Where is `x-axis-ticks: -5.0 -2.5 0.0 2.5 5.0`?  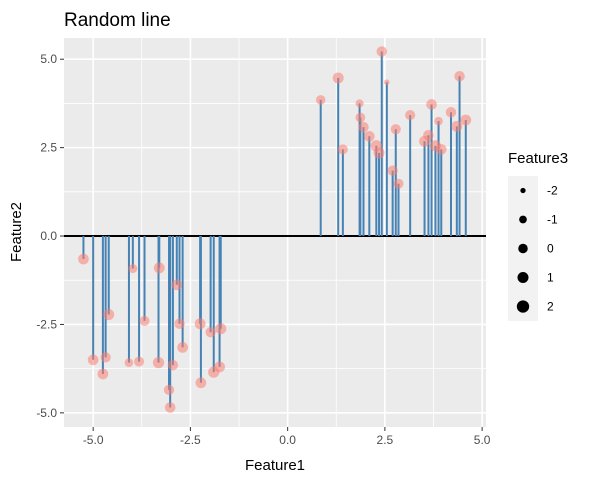
x-axis-ticks: -5.0 -2.5 0.0 2.5 5.0 is located at coordinates (287, 437).